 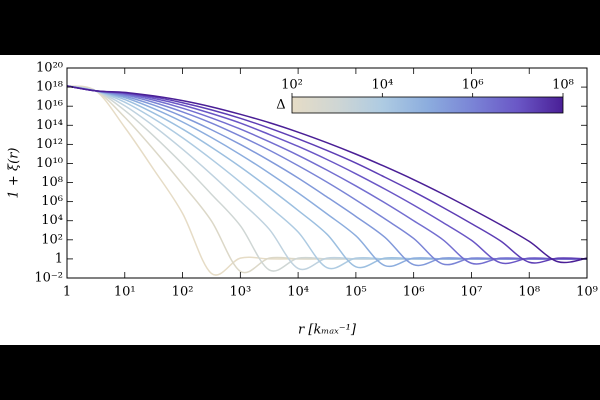 I want to click on y-tick-label: 10², so click(x=52, y=239).